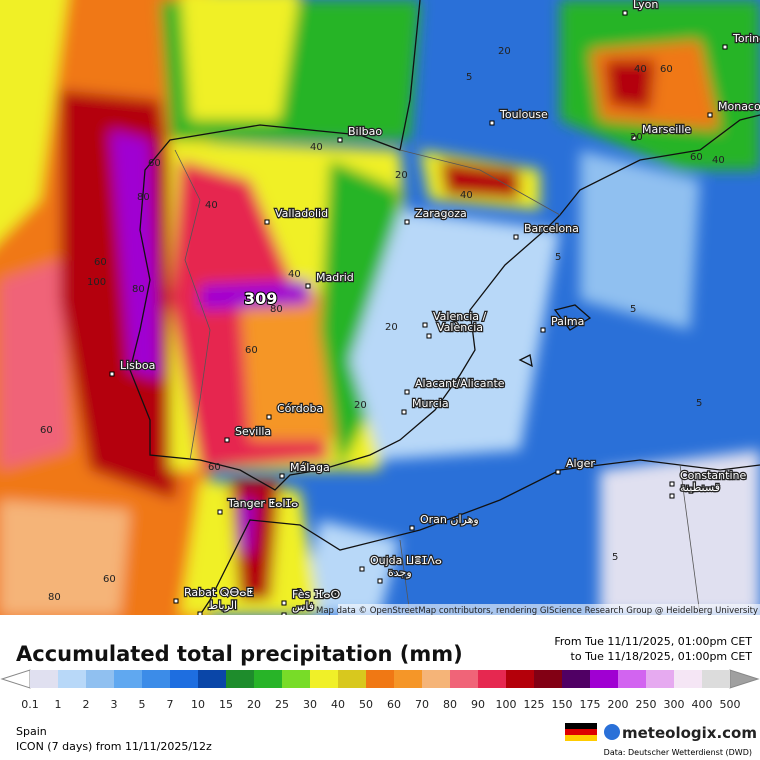 This screenshot has width=760, height=760. What do you see at coordinates (366, 704) in the screenshot?
I see `legend-label: 50` at bounding box center [366, 704].